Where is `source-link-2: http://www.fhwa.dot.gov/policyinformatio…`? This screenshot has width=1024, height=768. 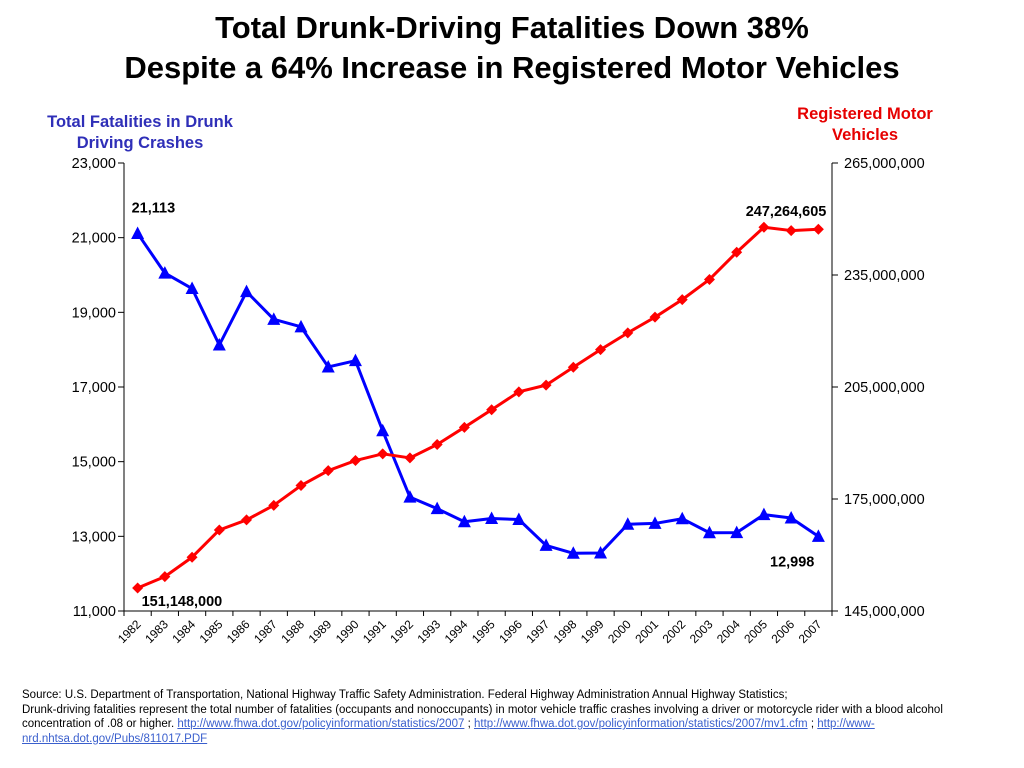 source-link-2: http://www.fhwa.dot.gov/policyinformatio… is located at coordinates (640, 724).